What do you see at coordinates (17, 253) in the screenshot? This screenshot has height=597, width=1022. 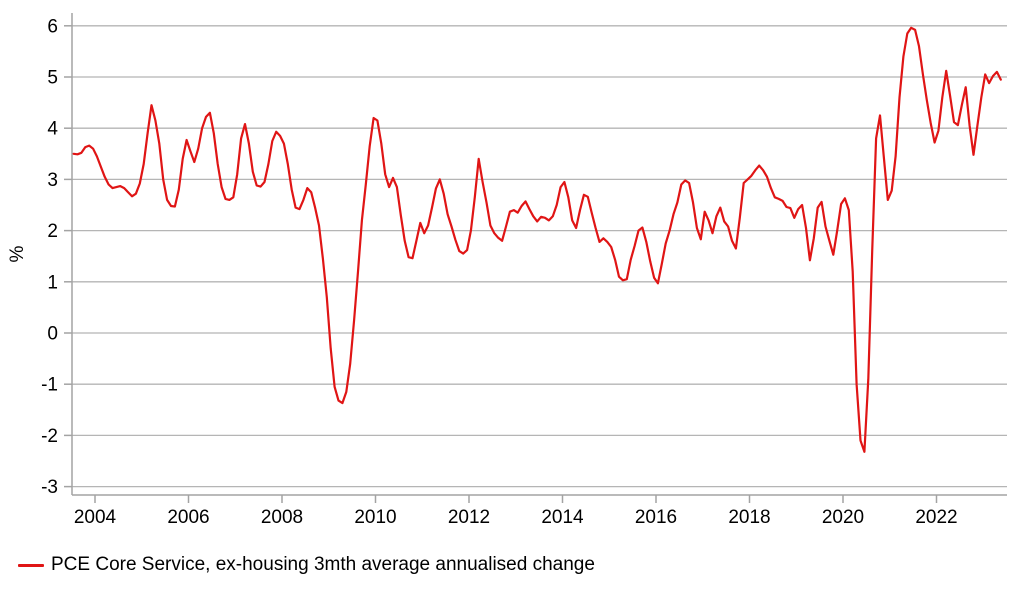 I see `y-axis-unit-label: %` at bounding box center [17, 253].